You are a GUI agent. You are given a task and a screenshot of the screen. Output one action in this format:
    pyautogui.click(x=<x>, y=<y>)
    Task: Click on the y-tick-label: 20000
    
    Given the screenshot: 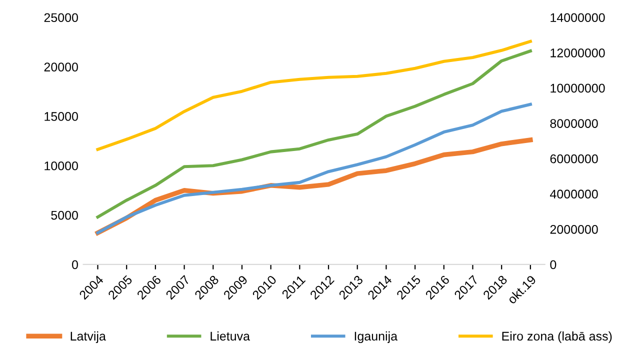 What is the action you would take?
    pyautogui.click(x=61, y=67)
    